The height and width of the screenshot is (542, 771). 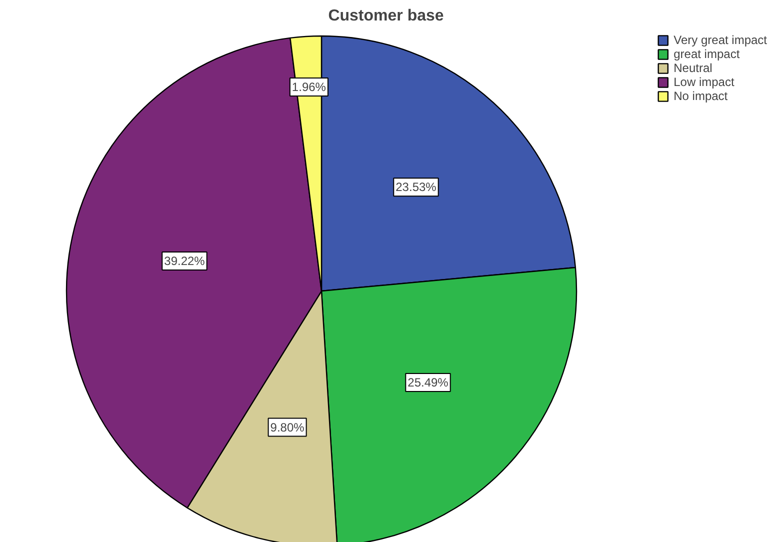 I want to click on legend-label: great impact, so click(x=707, y=54).